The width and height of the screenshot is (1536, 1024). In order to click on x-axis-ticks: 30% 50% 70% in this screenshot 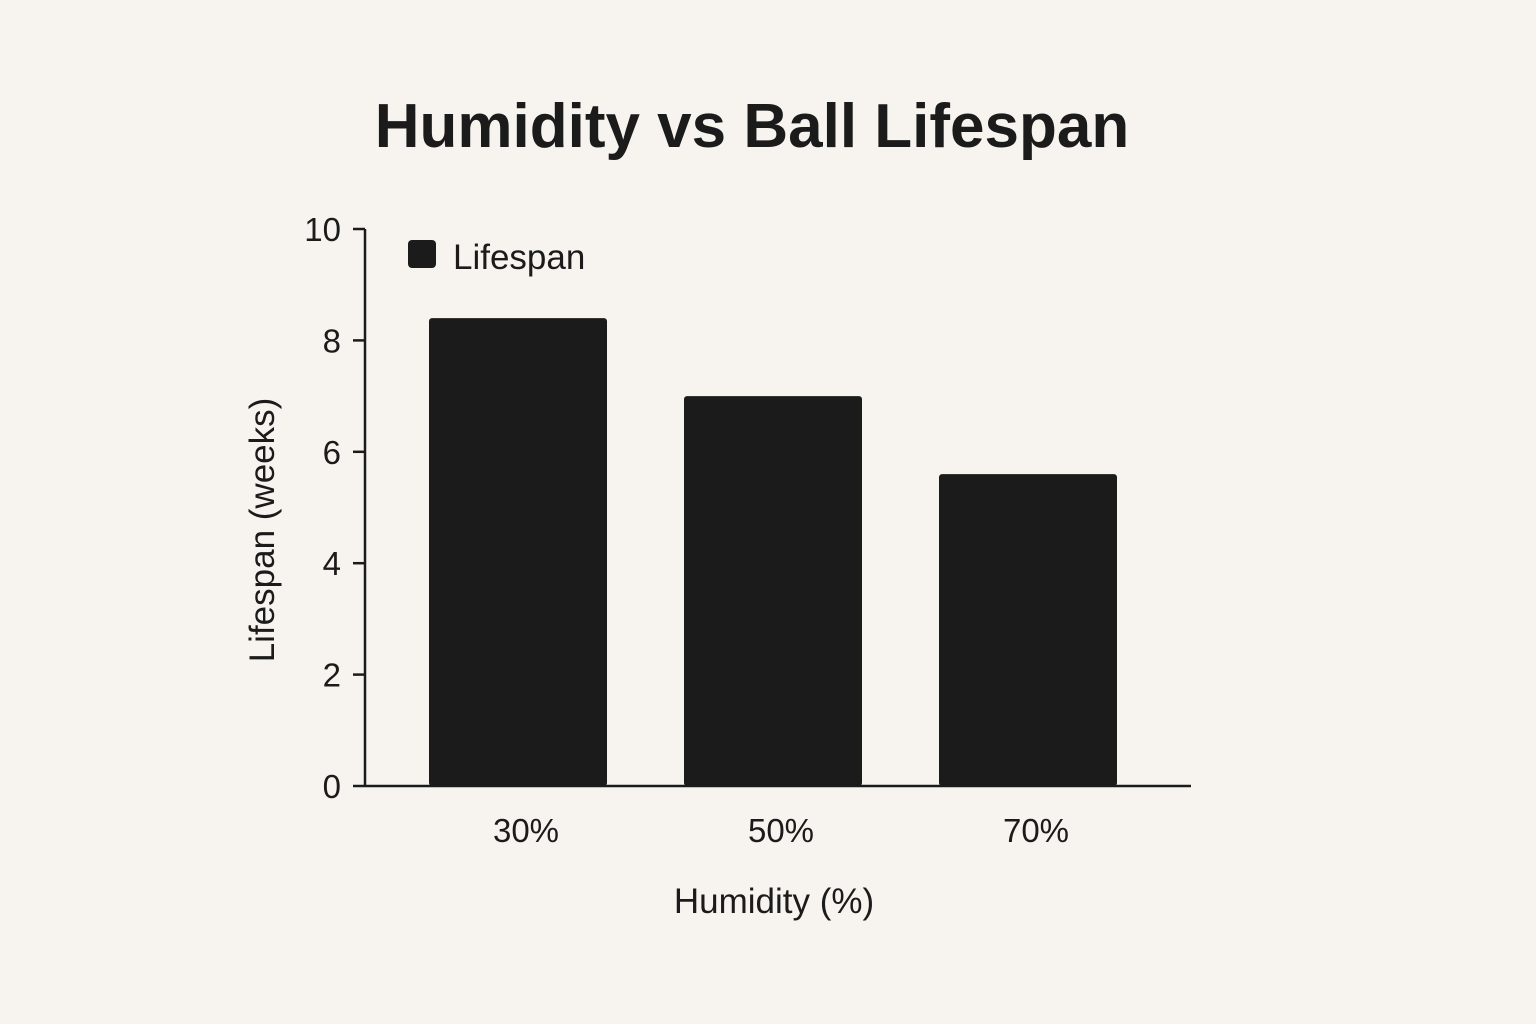, I will do `click(781, 830)`.